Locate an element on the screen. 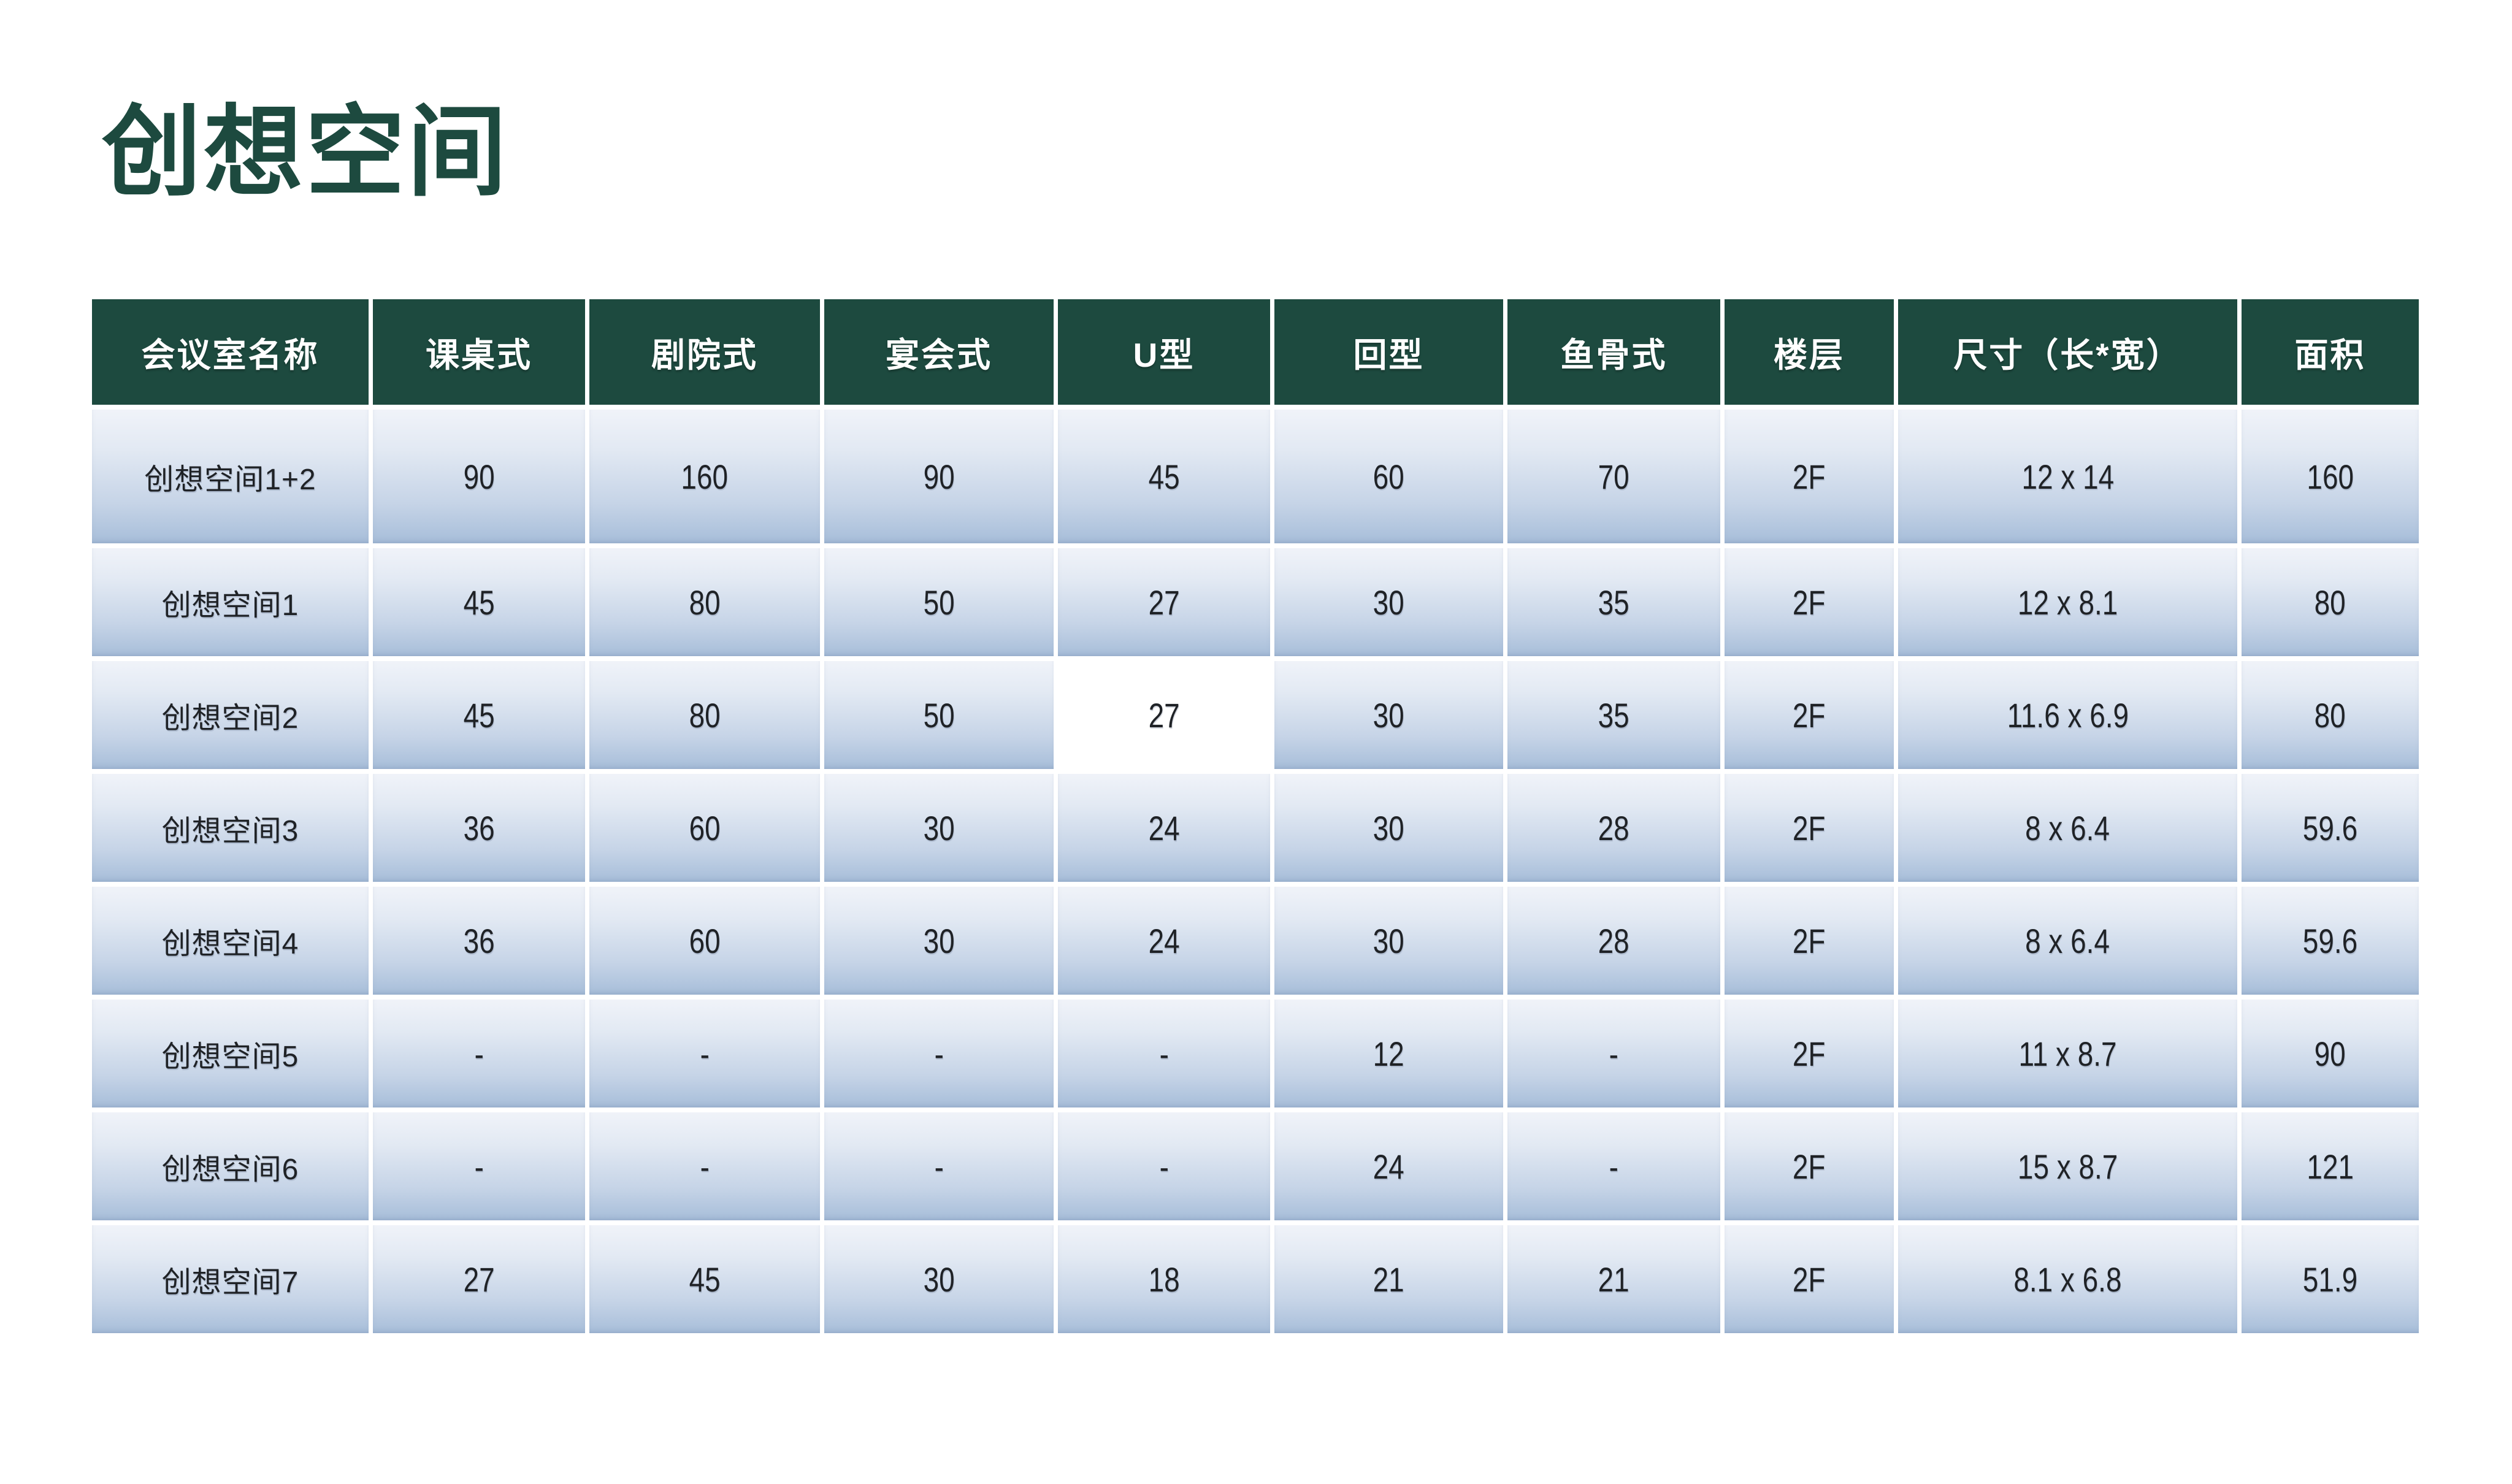  value-cell: 8 x 6.4 is located at coordinates (2067, 828).